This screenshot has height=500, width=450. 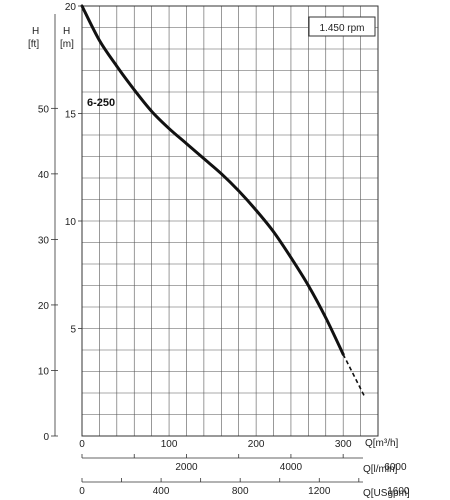 I want to click on x-usgpm-tick-label: 1600, so click(x=398, y=491).